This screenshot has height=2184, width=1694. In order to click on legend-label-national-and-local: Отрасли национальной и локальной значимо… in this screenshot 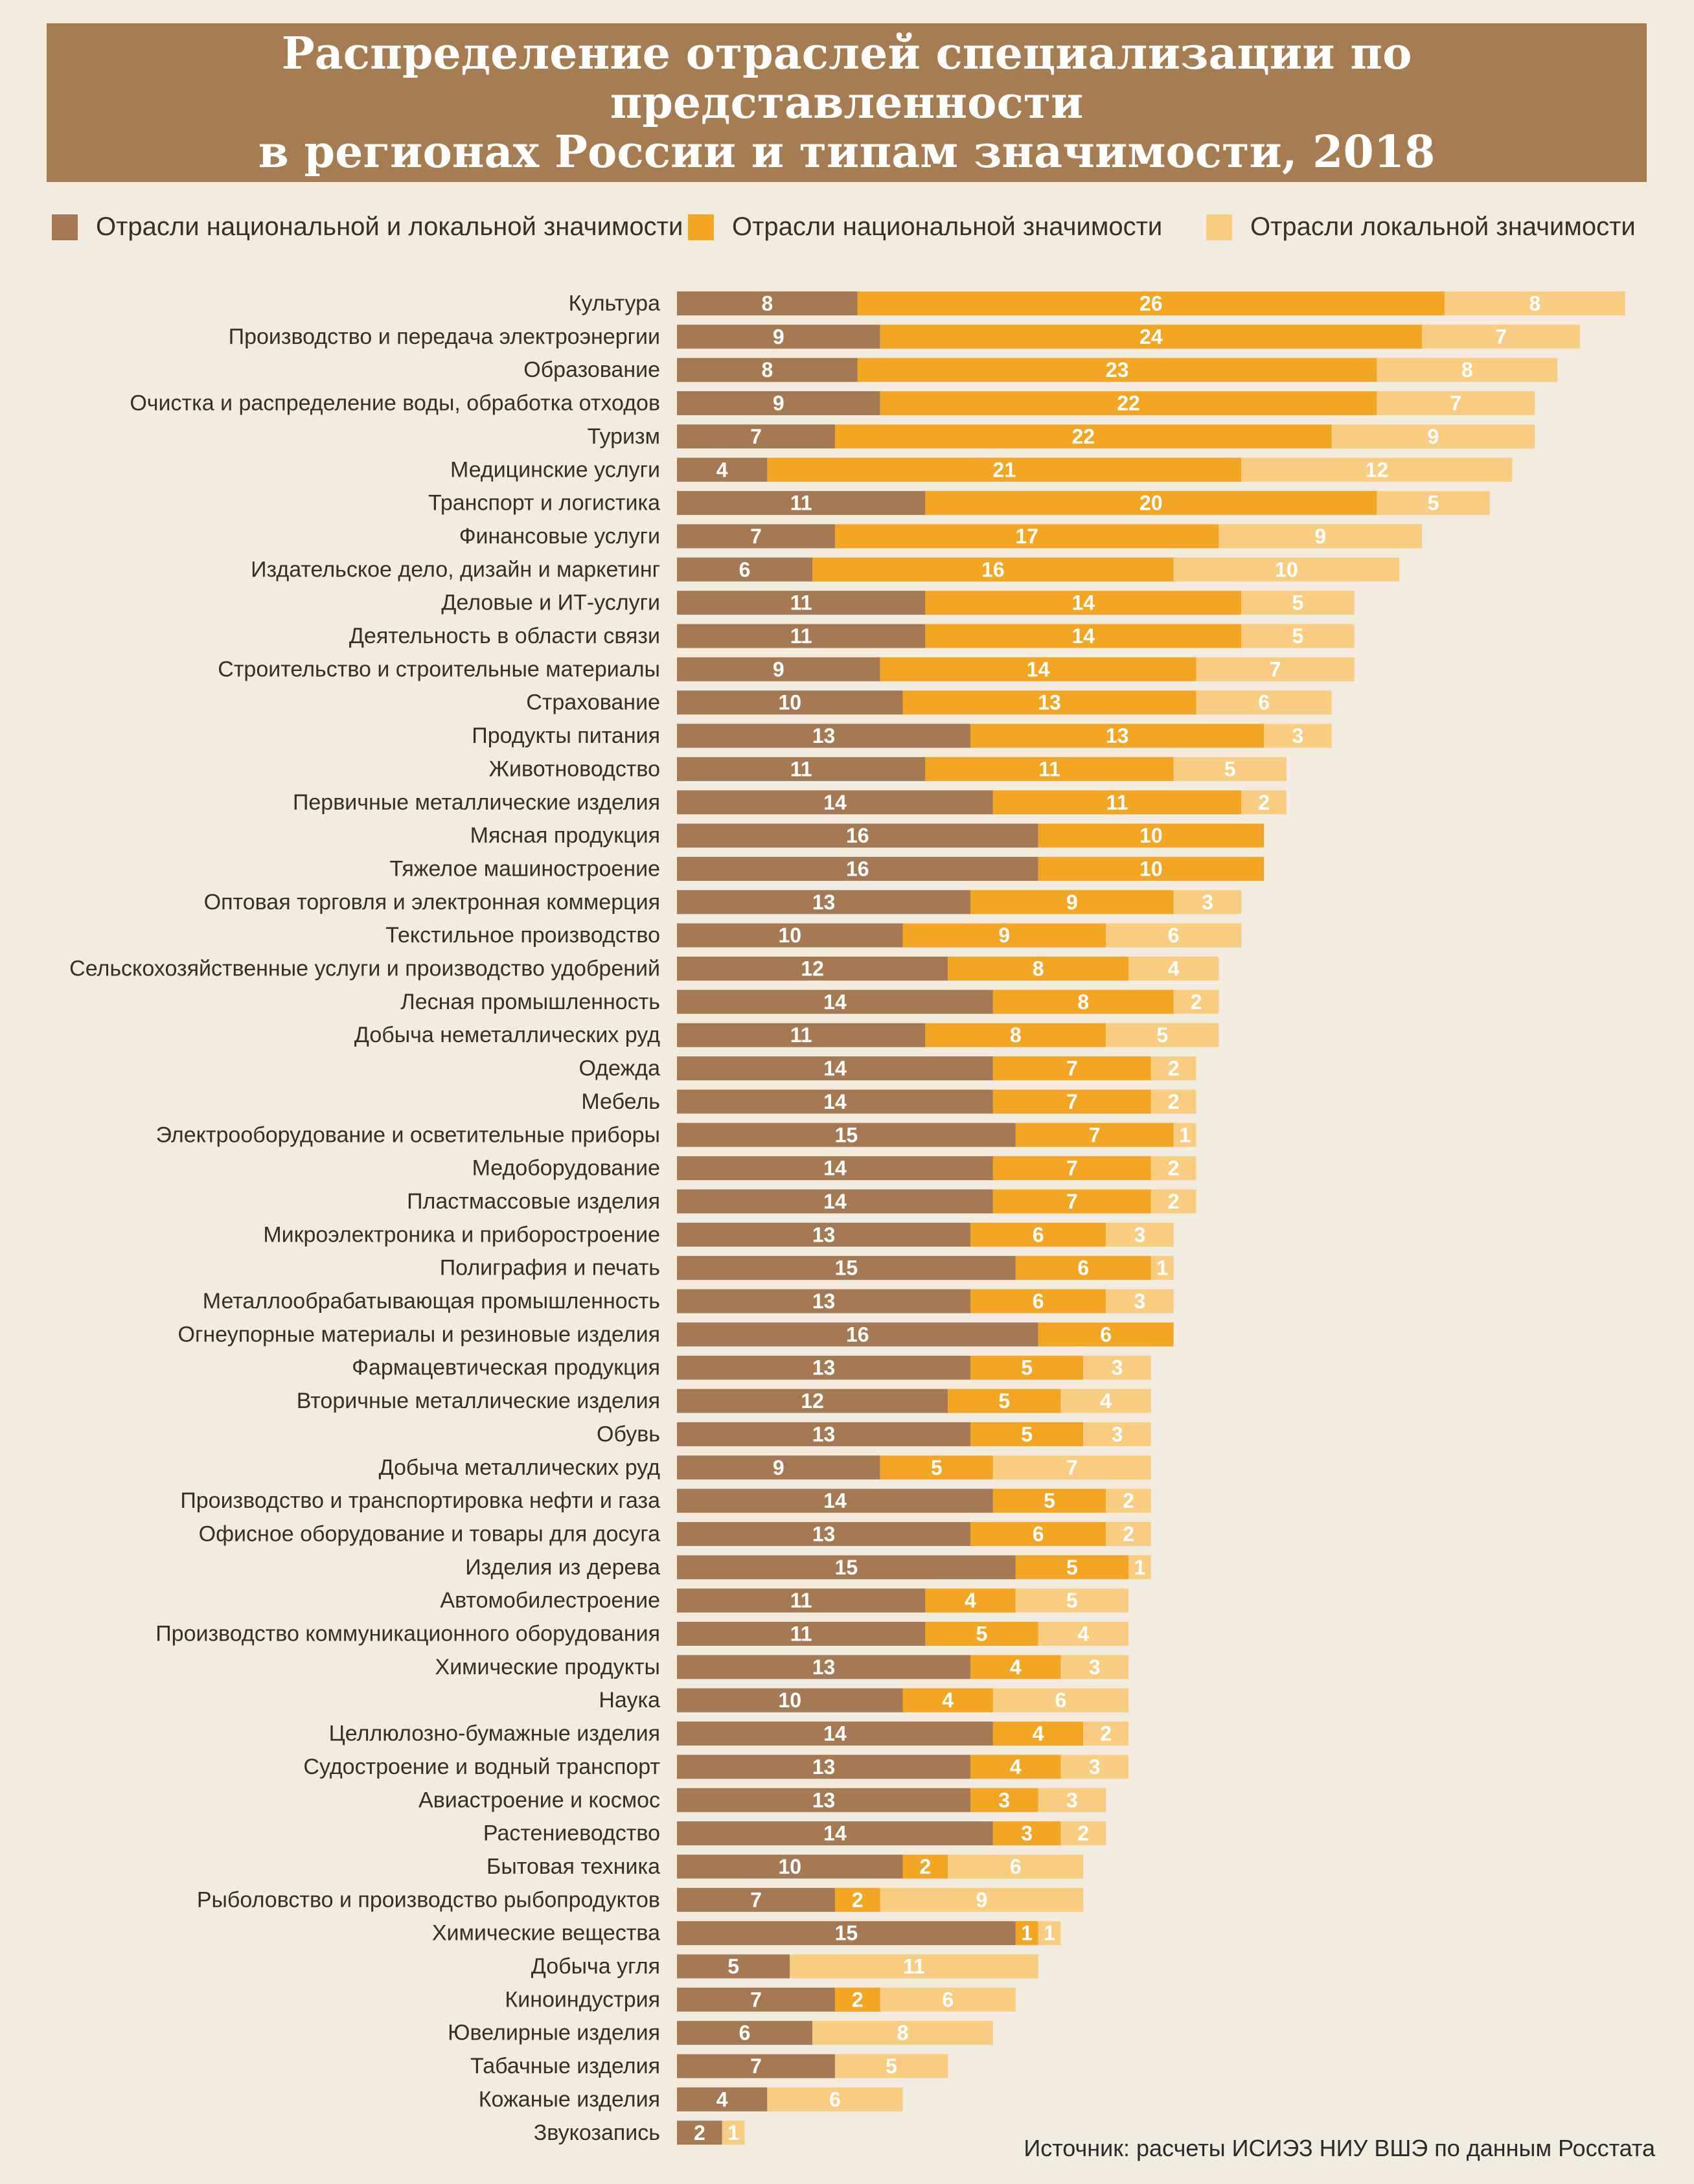, I will do `click(389, 227)`.